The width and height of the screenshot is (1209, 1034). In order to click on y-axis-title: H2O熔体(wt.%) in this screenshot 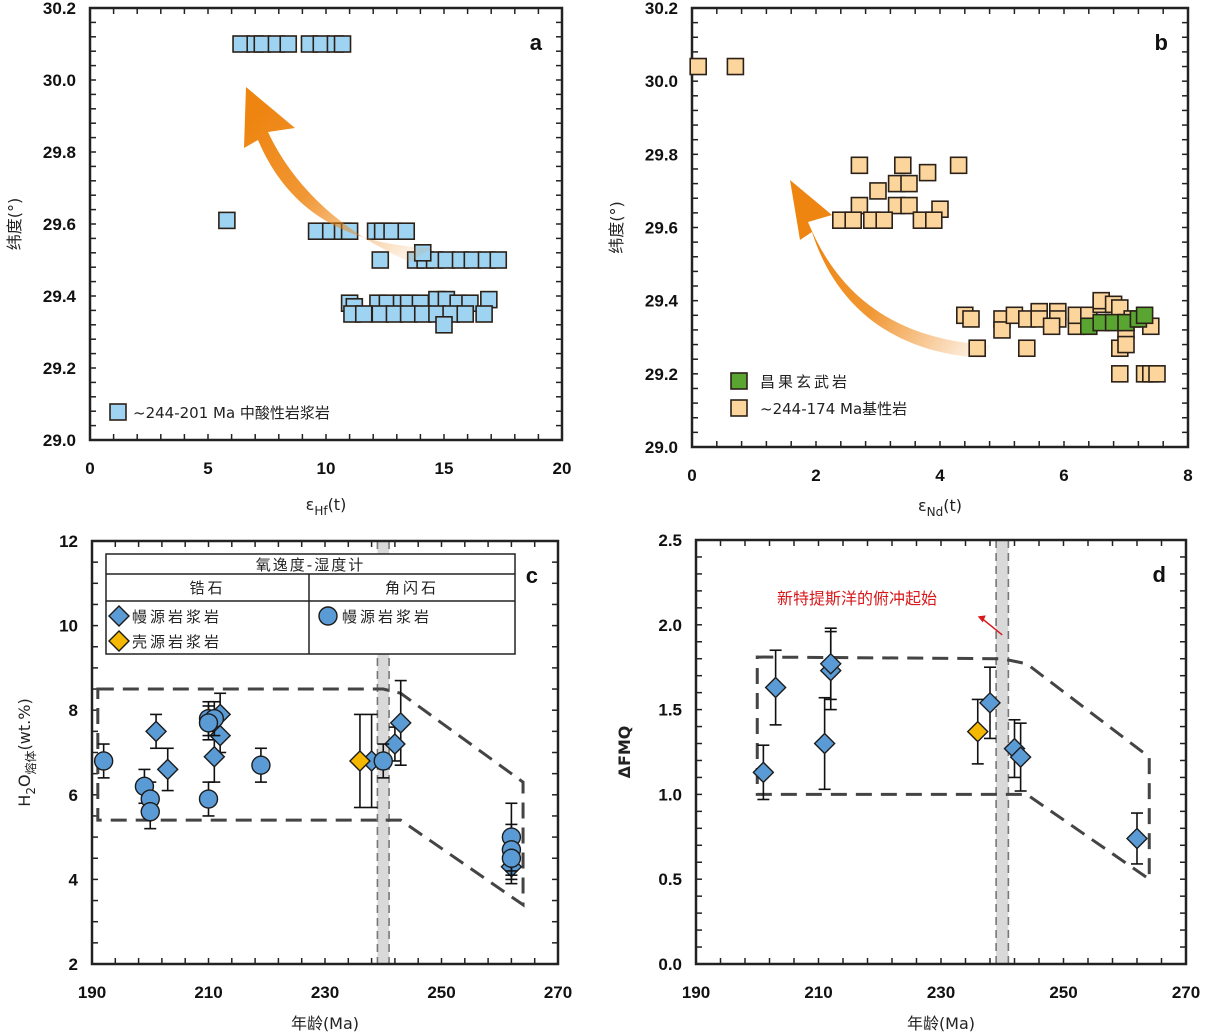, I will do `click(26, 752)`.